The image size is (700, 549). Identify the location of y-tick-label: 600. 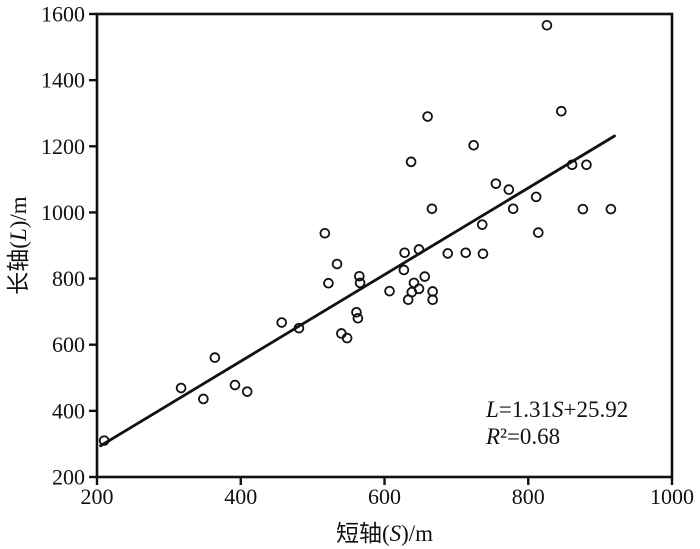
(68, 344).